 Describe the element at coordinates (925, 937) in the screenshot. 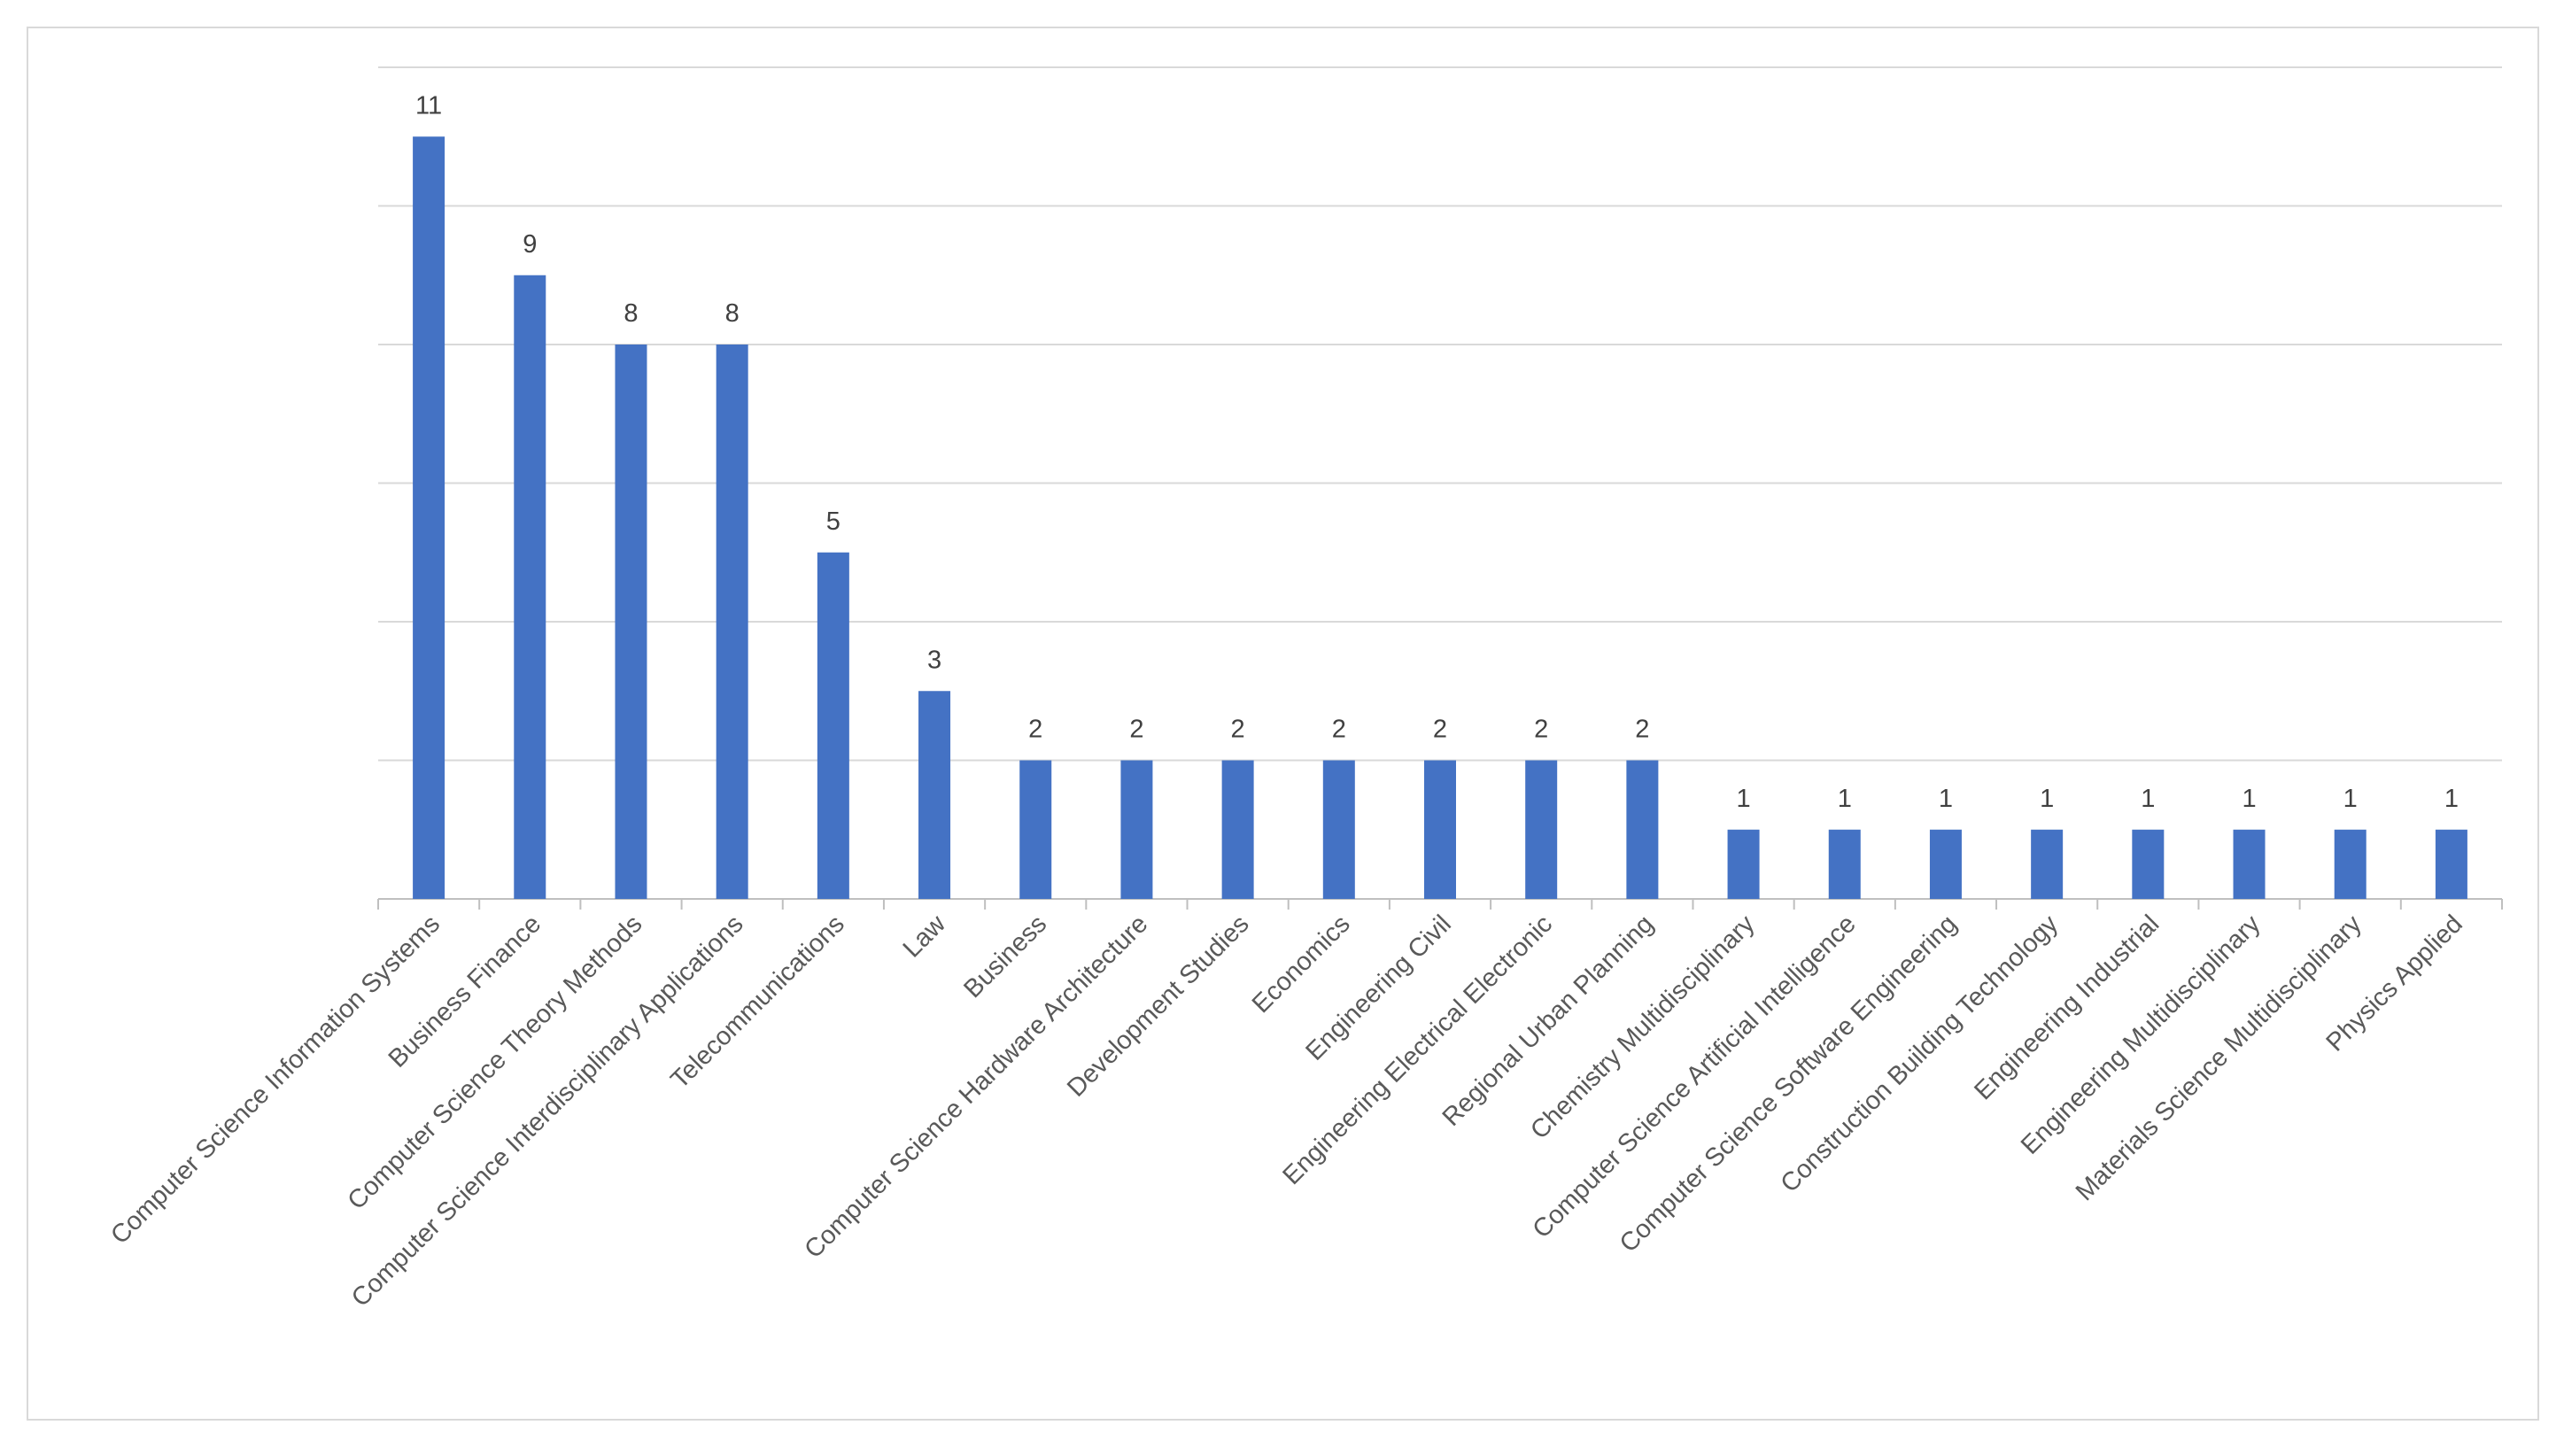

I see `category-label: Law` at that location.